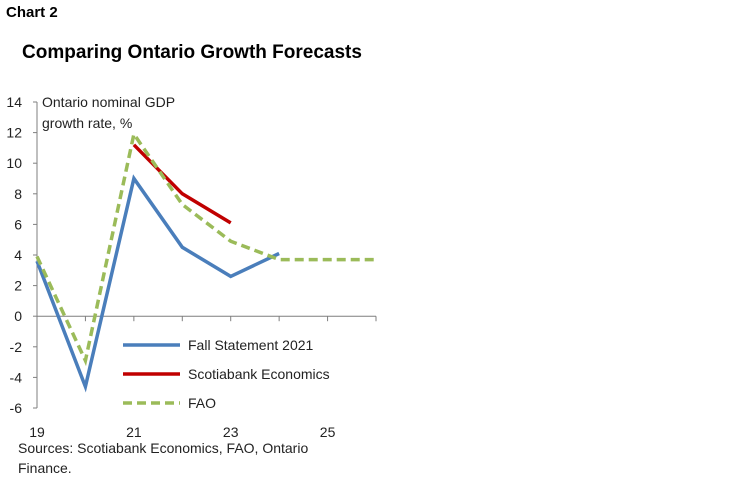 This screenshot has height=482, width=750. I want to click on x-tick-label: 19, so click(37, 432).